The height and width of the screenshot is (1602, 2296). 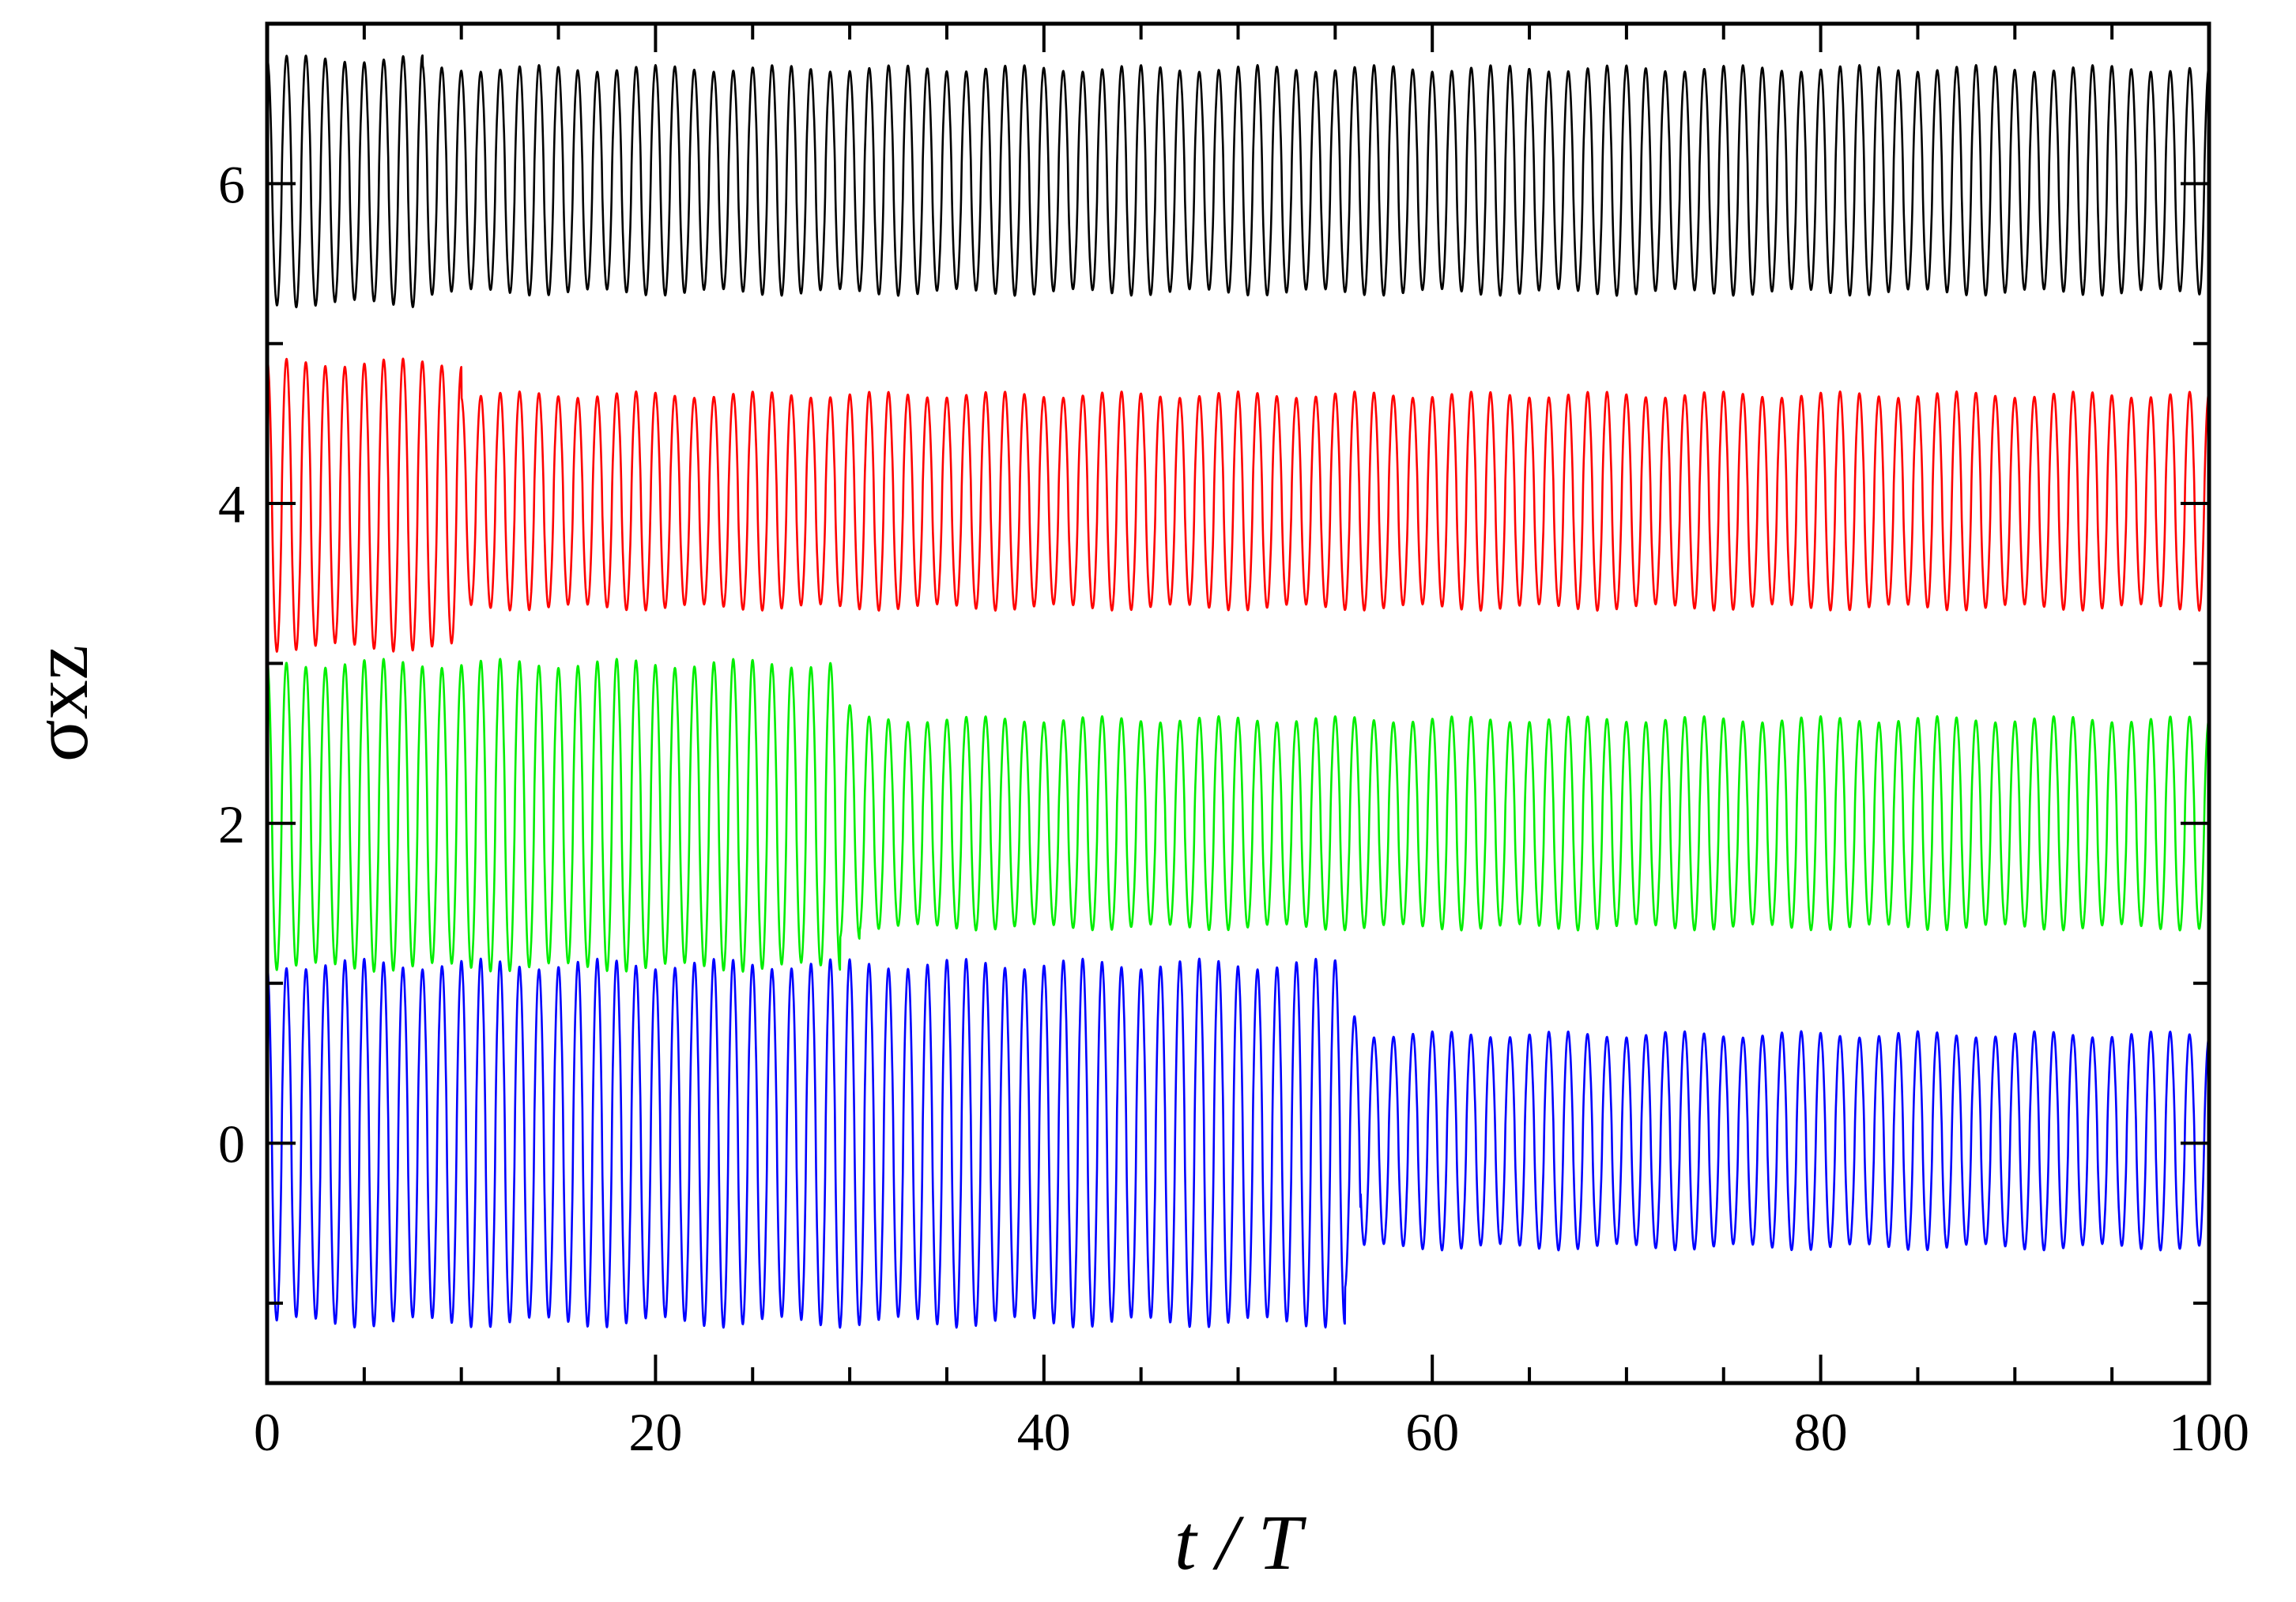 What do you see at coordinates (1432, 1432) in the screenshot?
I see `x-tick-label: 60` at bounding box center [1432, 1432].